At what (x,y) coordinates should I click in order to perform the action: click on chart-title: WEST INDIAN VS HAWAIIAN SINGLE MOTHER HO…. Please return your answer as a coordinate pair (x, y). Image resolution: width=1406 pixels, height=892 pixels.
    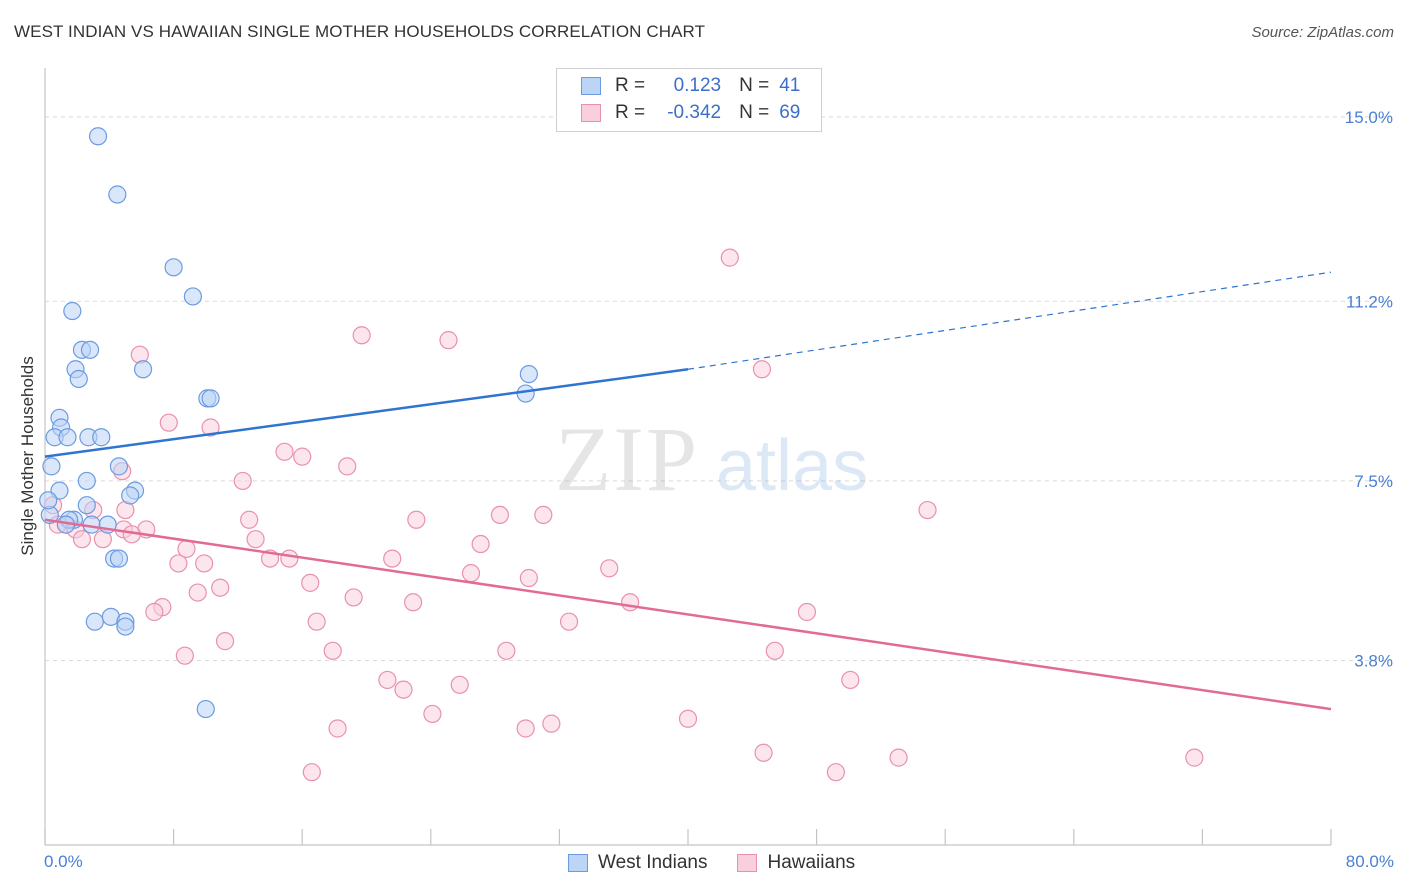
    Looking at the image, I should click on (360, 31).